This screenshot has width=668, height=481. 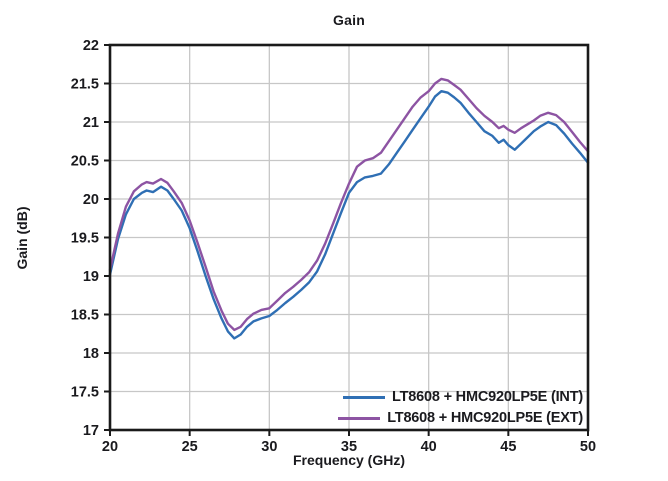 What do you see at coordinates (85, 316) in the screenshot?
I see `y-tick-label: 18.5` at bounding box center [85, 316].